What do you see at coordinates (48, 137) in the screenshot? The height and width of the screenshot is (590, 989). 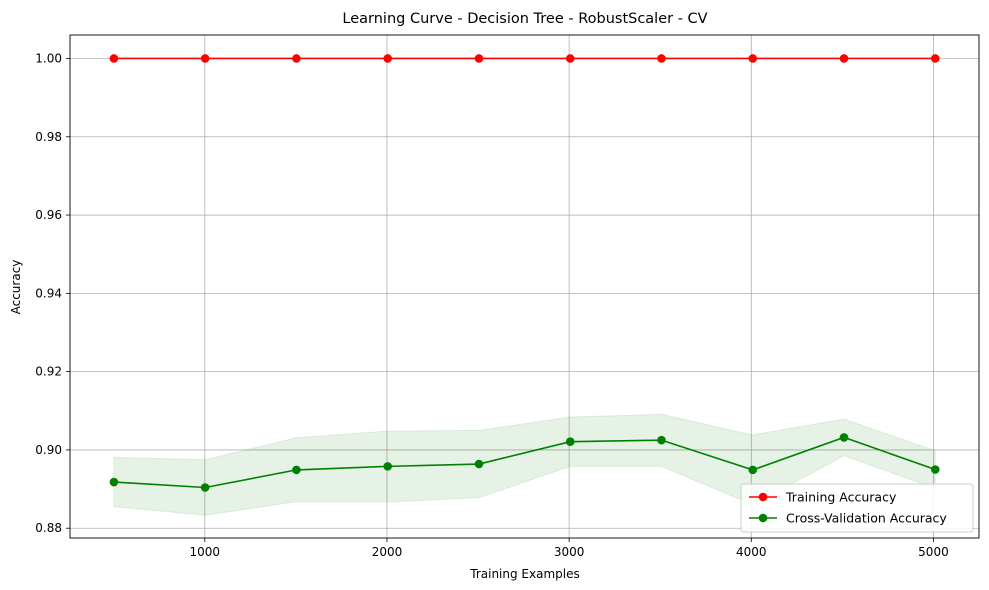 I see `y-tick-label: 0.98` at bounding box center [48, 137].